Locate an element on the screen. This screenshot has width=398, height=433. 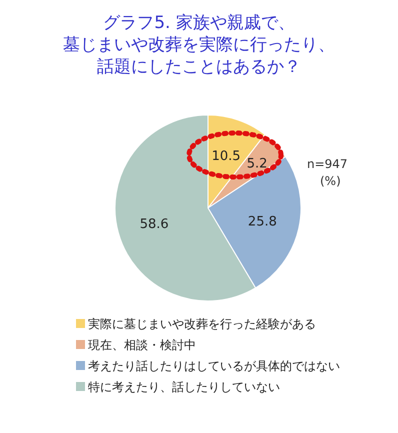
data-label: 58.6 is located at coordinates (154, 224).